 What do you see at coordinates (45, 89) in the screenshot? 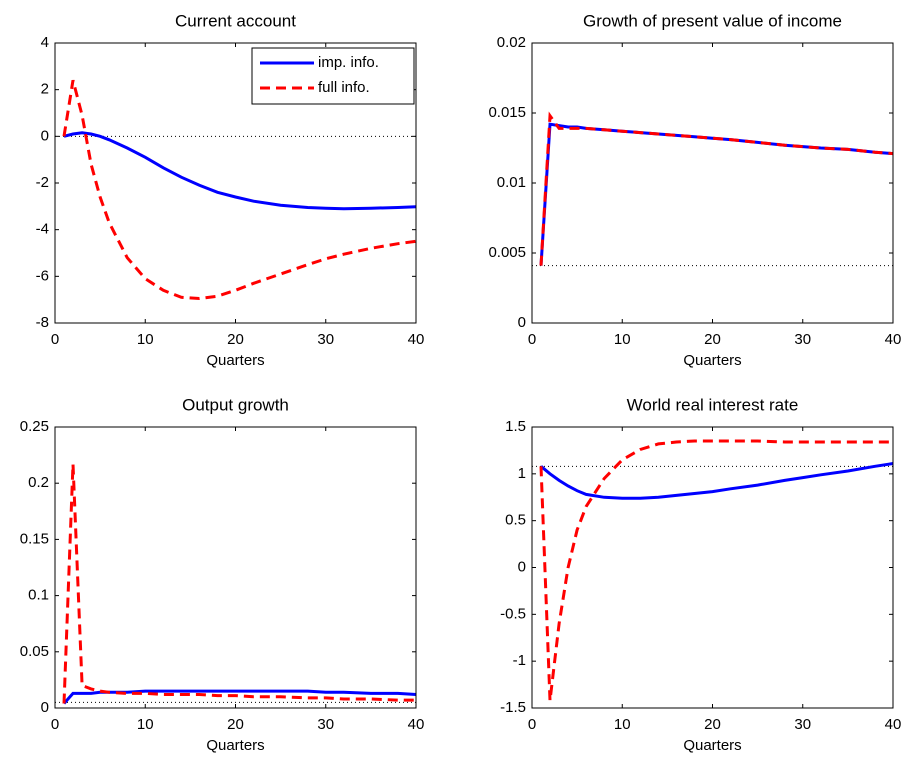
I see `y-tick-label: 2` at bounding box center [45, 89].